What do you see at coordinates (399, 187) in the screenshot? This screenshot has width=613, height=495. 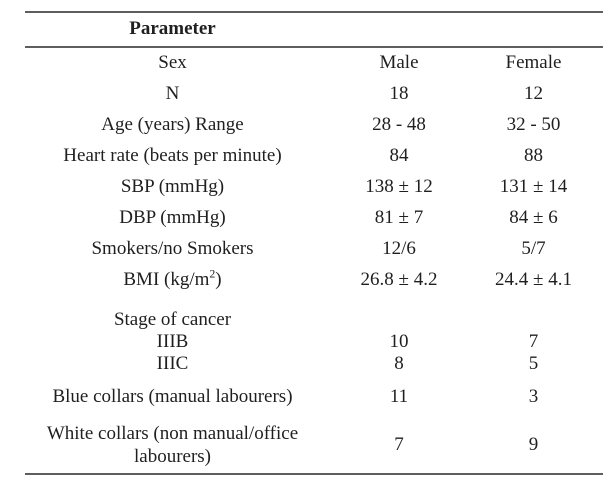 I see `cell-male: 138 ± 12` at bounding box center [399, 187].